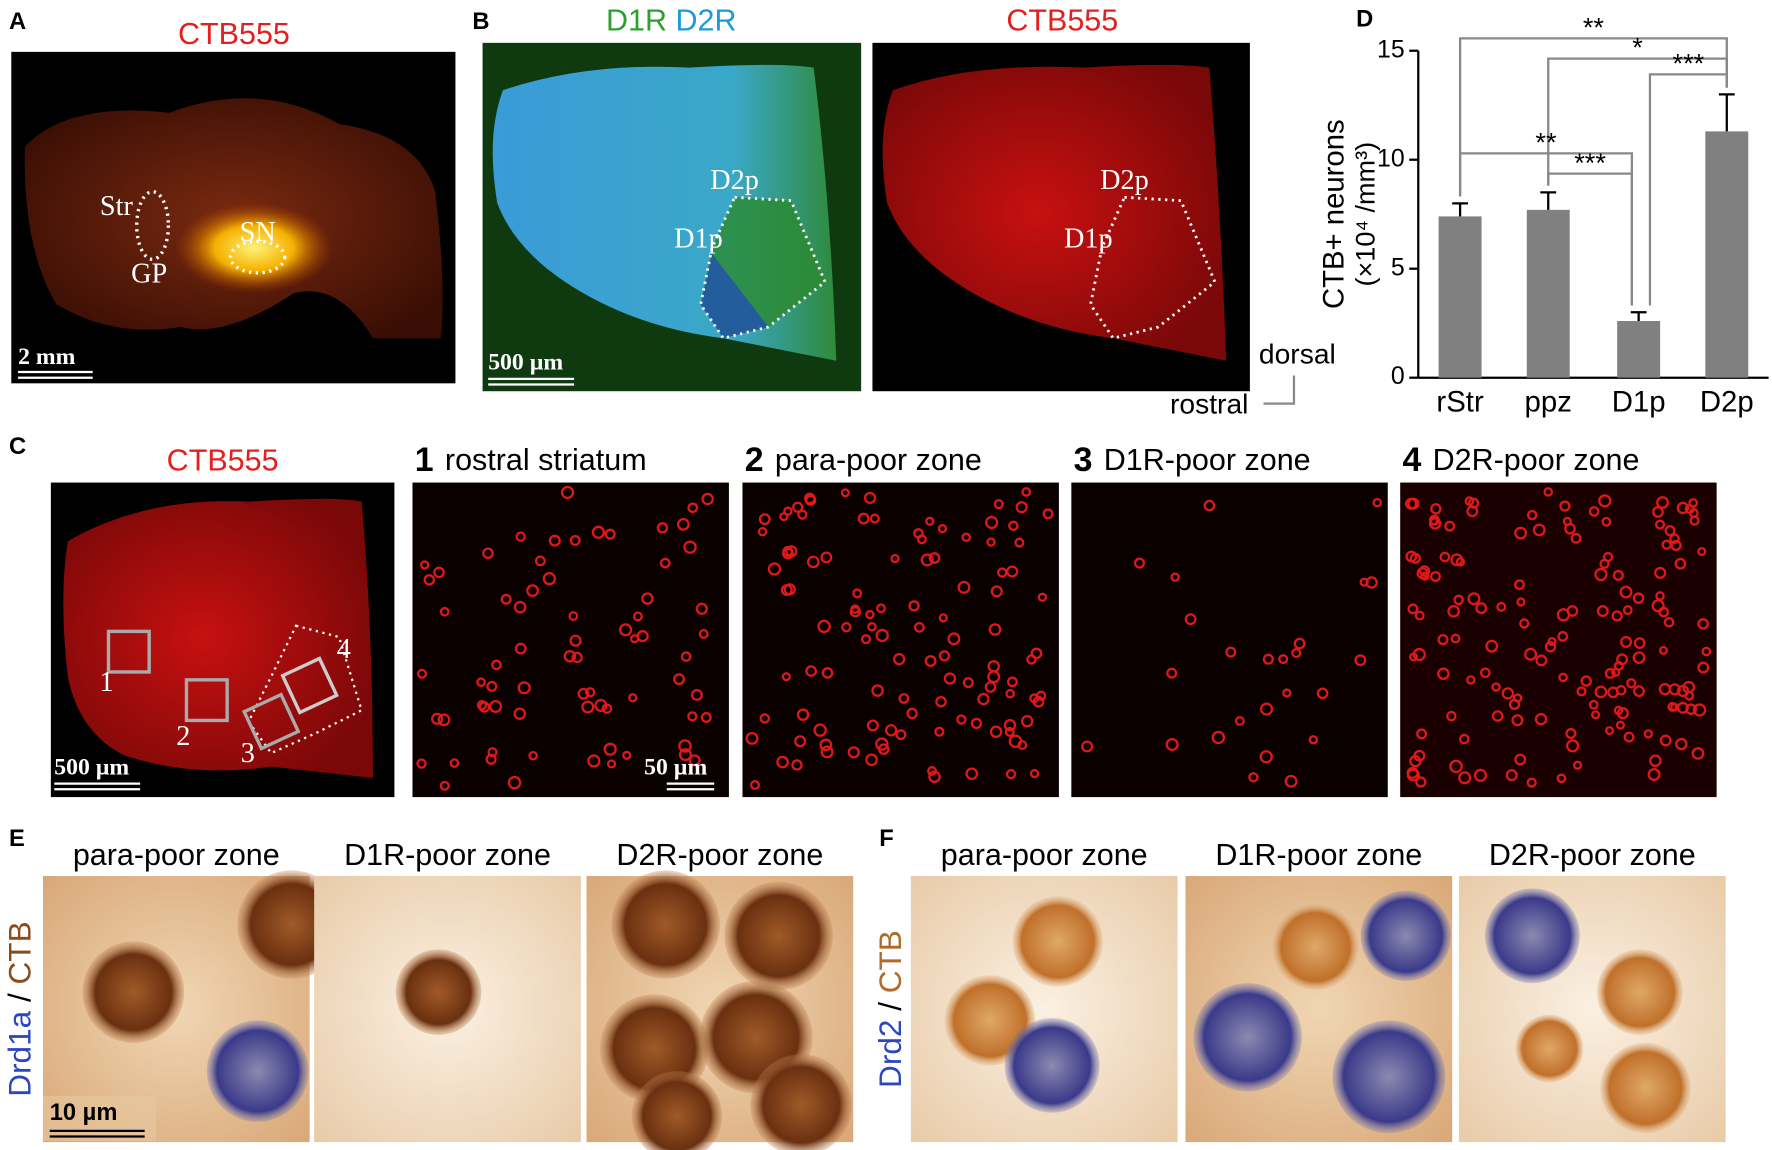 The width and height of the screenshot is (1772, 1150). What do you see at coordinates (671, 21) in the screenshot?
I see `panel-title: D1R D2R` at bounding box center [671, 21].